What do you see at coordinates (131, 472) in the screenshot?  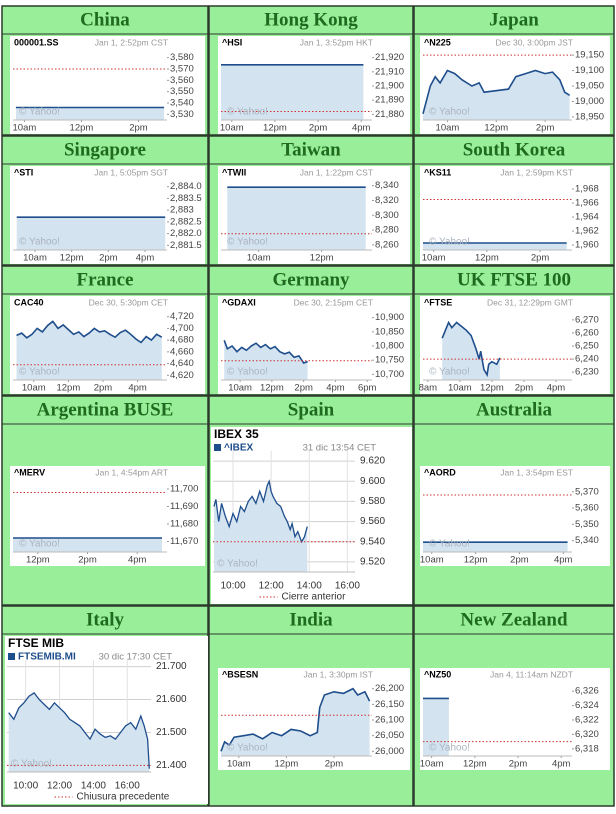 I see `timestamp: Jan 1, 4:54pm ART` at bounding box center [131, 472].